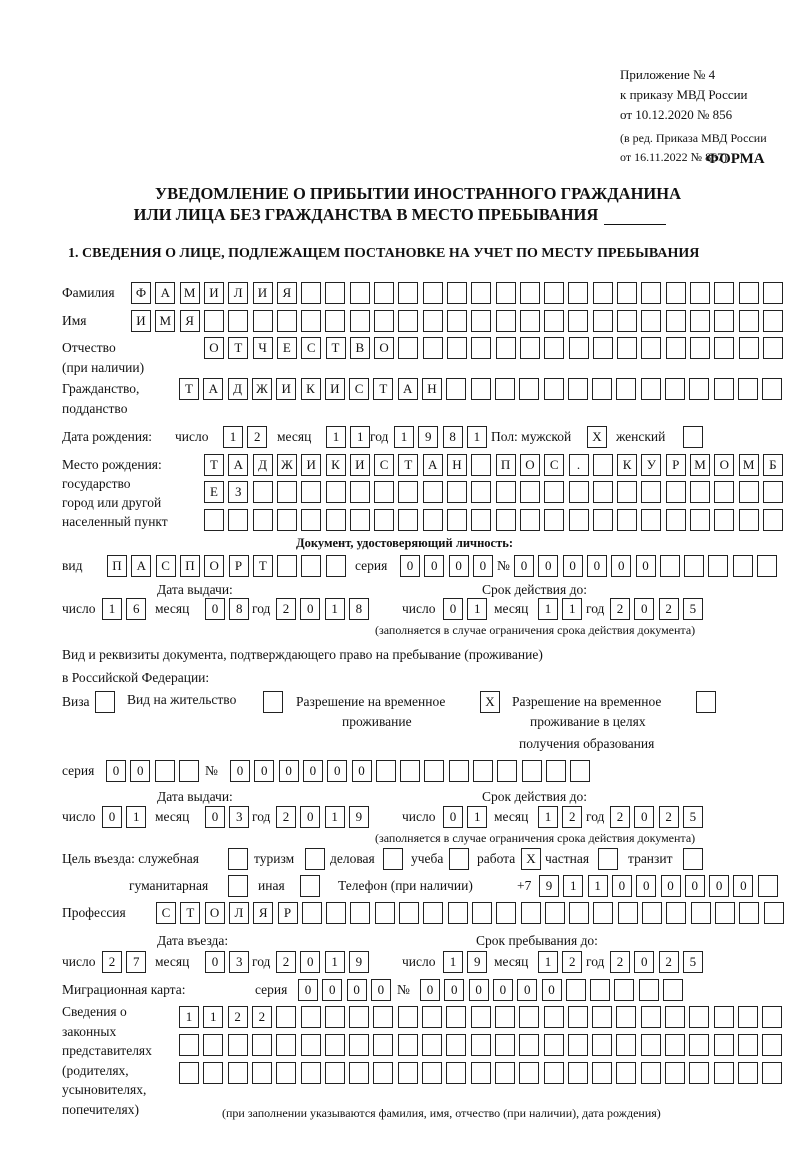 This screenshot has height=1163, width=800. What do you see at coordinates (635, 216) in the screenshot?
I see `place-blank` at bounding box center [635, 216].